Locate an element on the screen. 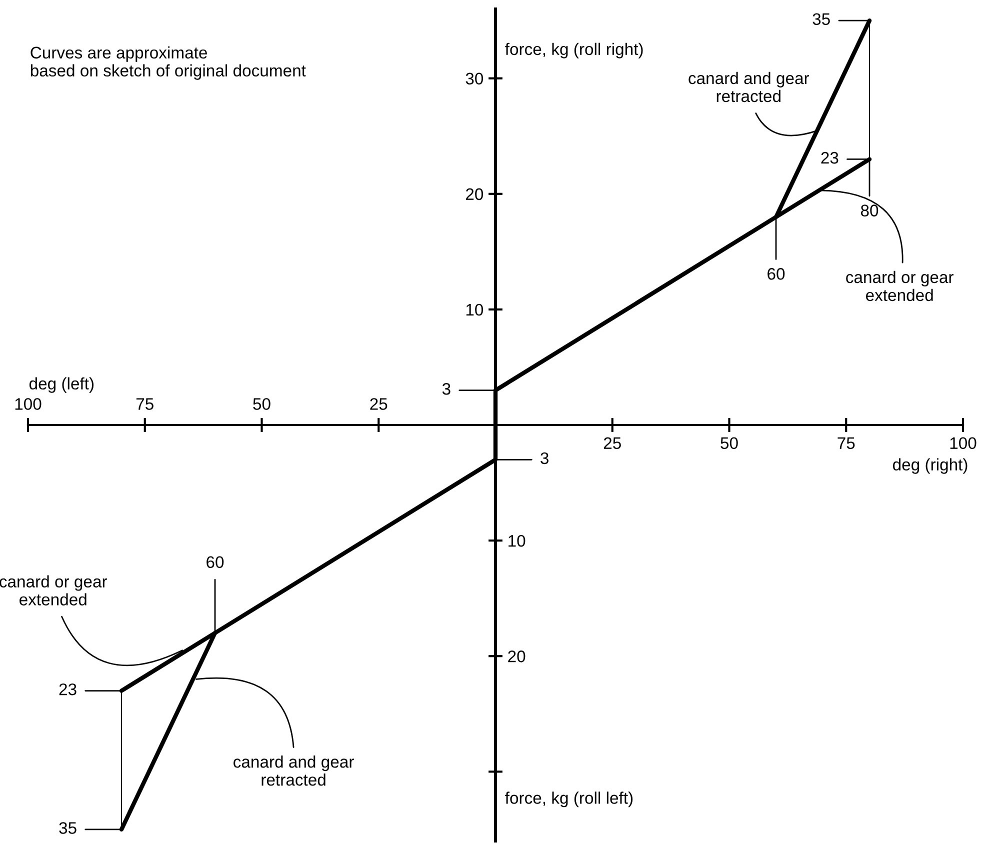  x2-tick-label: 100 is located at coordinates (28, 404).